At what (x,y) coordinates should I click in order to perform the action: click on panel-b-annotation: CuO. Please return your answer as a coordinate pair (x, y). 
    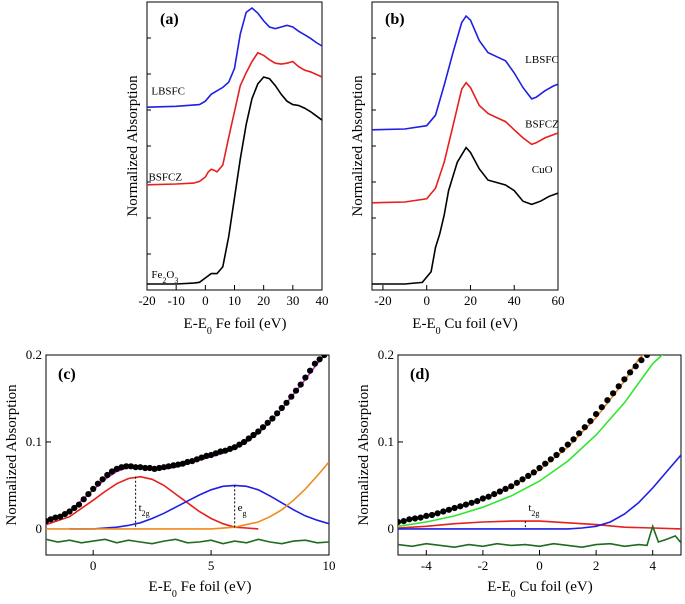
    Looking at the image, I should click on (542, 170).